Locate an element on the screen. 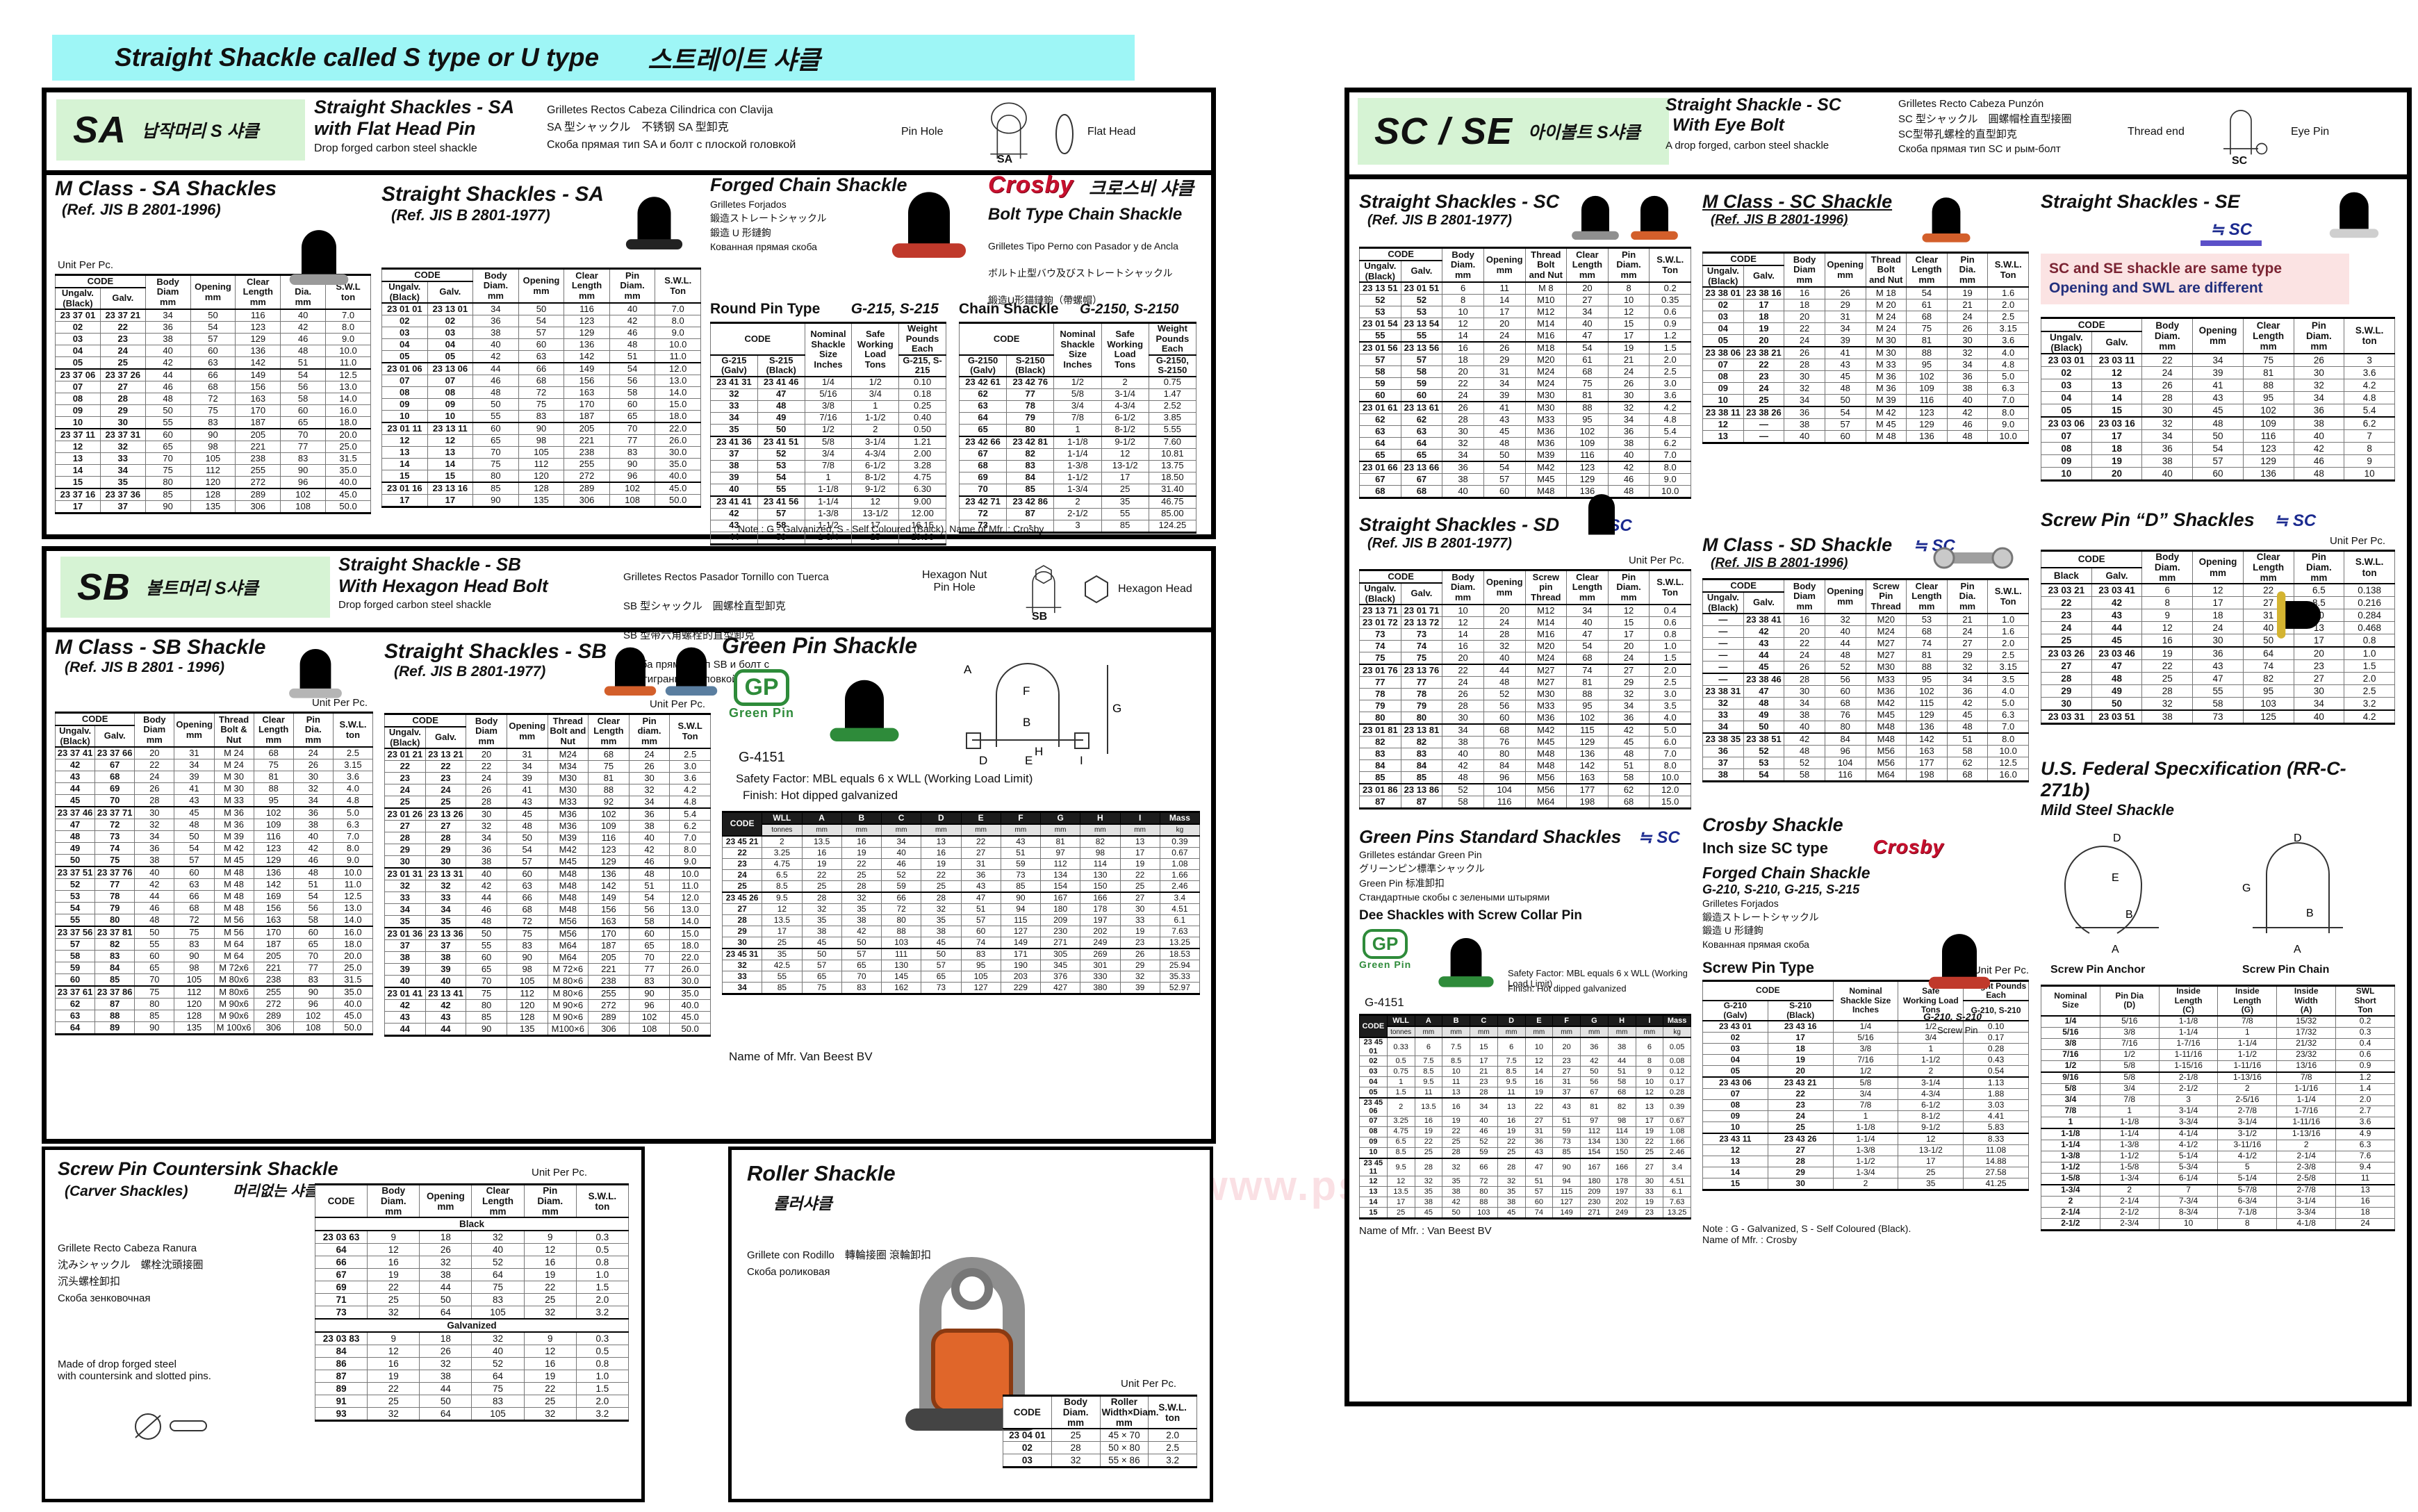 The image size is (2418, 1512). data-cell: M 64 is located at coordinates (233, 956).